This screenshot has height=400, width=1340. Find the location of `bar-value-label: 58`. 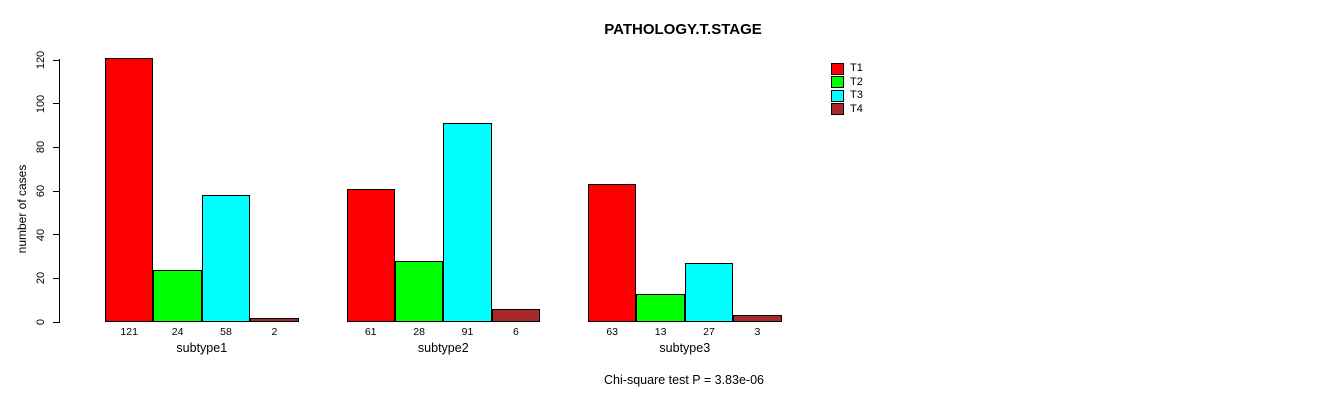

bar-value-label: 58 is located at coordinates (226, 332).